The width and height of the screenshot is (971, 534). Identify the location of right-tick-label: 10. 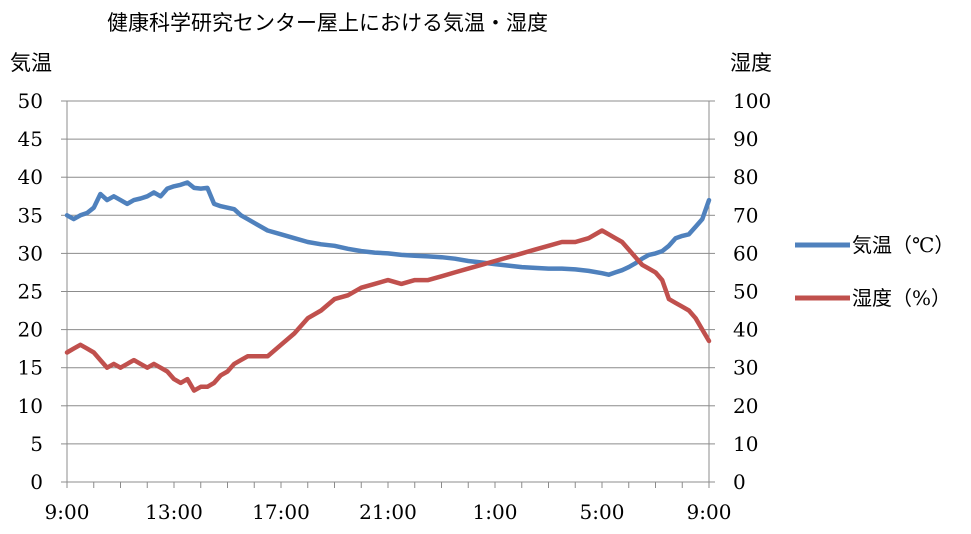
(745, 444).